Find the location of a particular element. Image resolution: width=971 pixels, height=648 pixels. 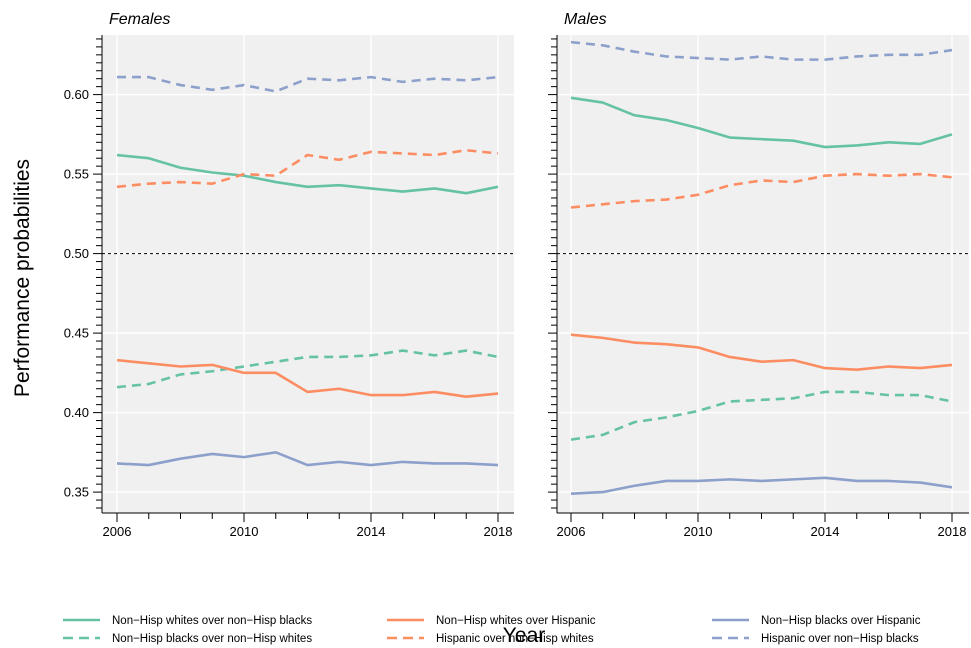

males-x-tick-label: 2006 is located at coordinates (571, 531).